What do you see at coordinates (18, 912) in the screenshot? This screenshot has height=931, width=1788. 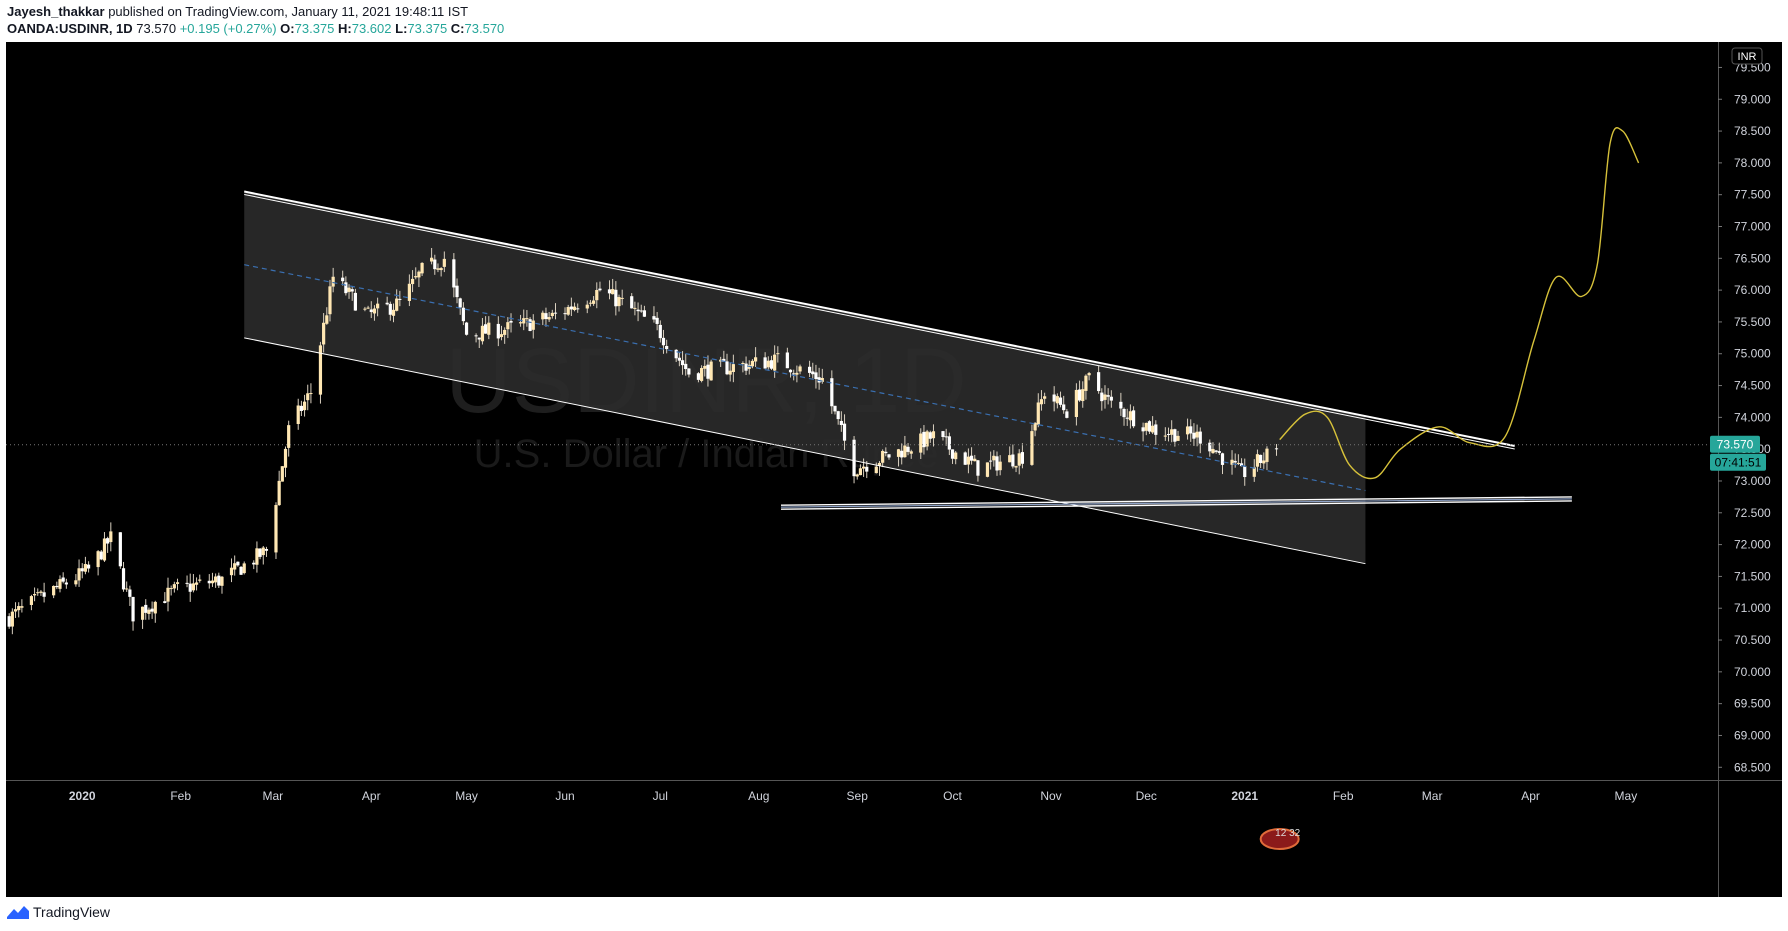 I see `tradingview-logo-icon` at bounding box center [18, 912].